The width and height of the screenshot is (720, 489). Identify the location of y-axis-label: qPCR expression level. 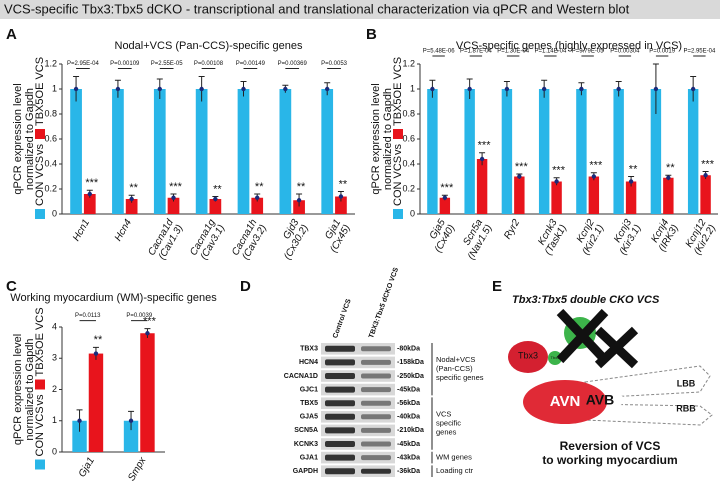
(18, 389).